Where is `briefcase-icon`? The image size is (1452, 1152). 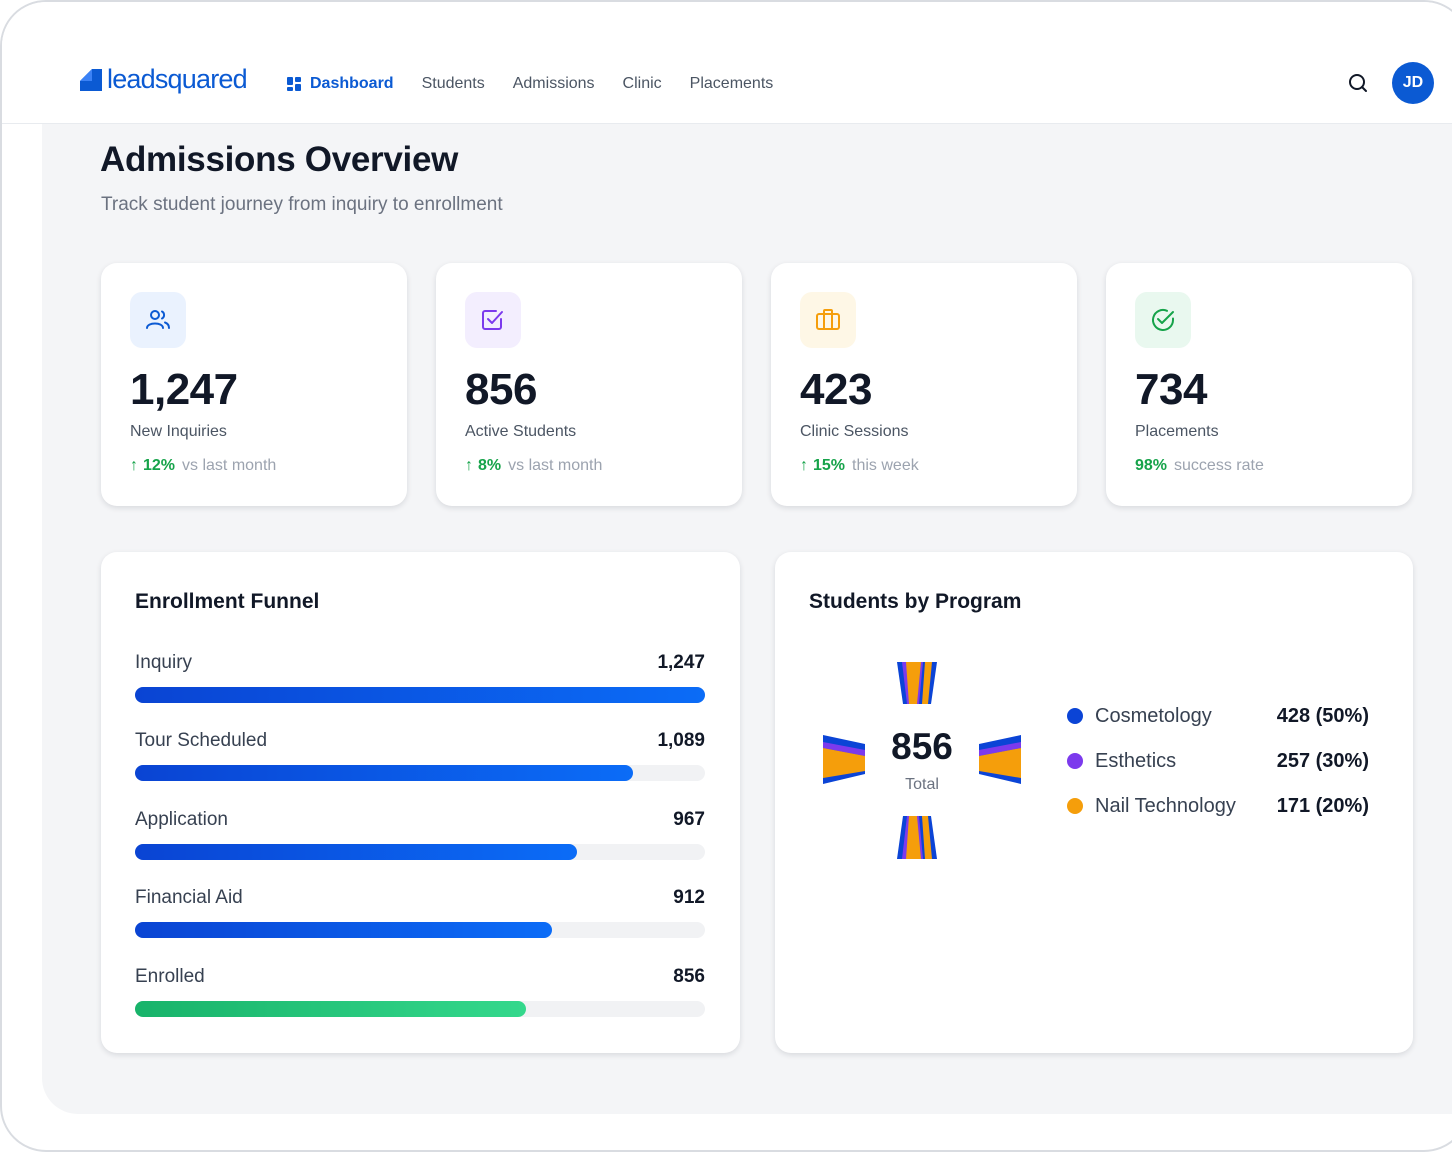 briefcase-icon is located at coordinates (828, 319).